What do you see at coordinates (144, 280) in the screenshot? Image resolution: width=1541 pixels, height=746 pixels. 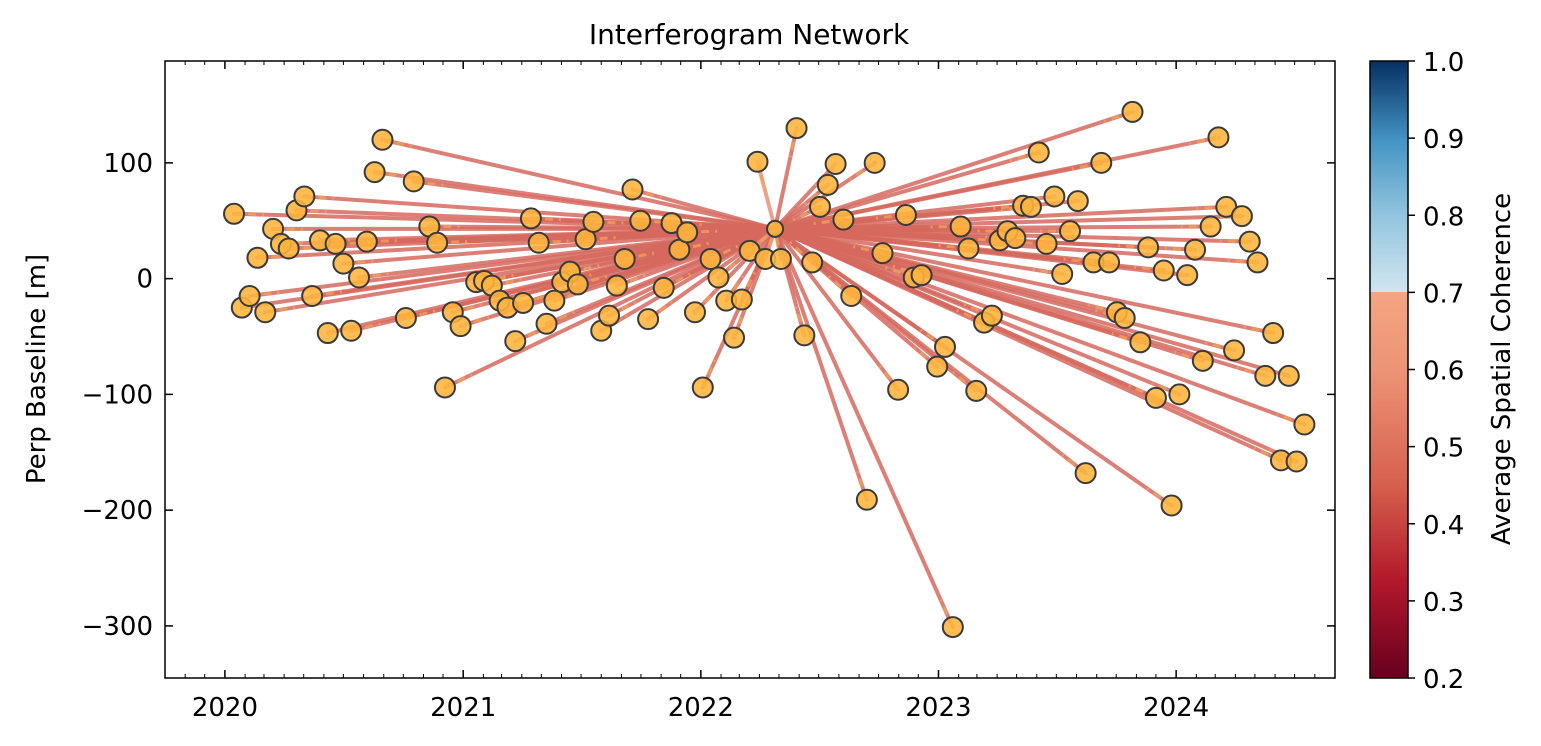 I see `y-tick-label: 0` at bounding box center [144, 280].